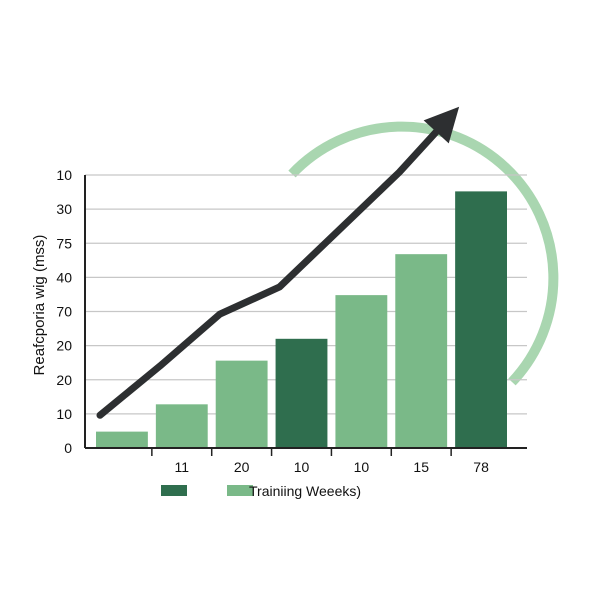  What do you see at coordinates (64, 243) in the screenshot?
I see `y-tick-label: 75` at bounding box center [64, 243].